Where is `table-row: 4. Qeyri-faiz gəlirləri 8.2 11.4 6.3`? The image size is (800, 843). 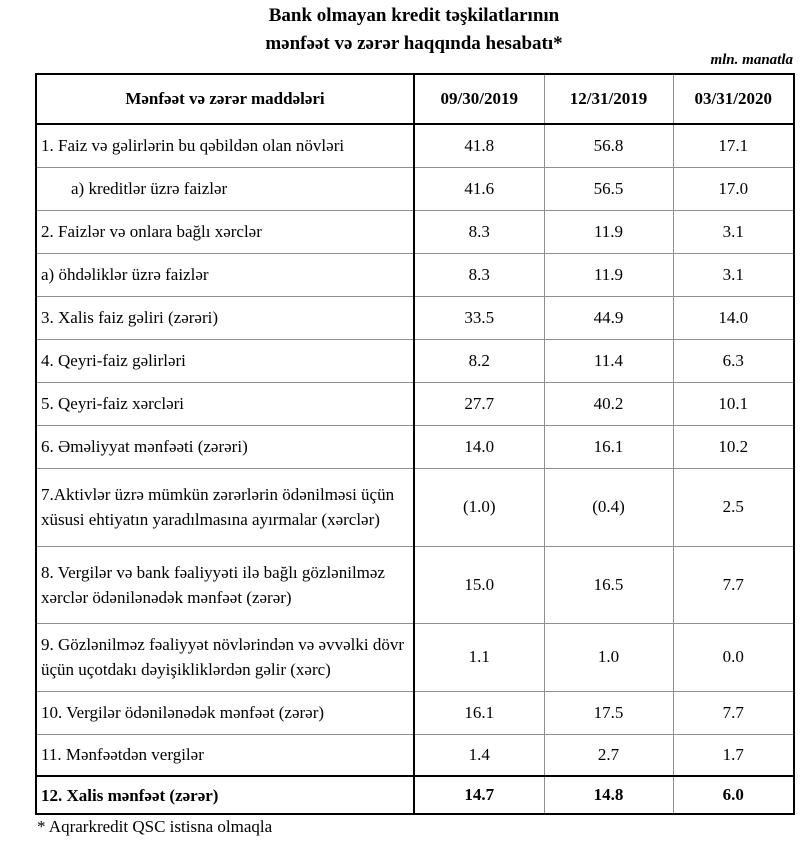 table-row: 4. Qeyri-faiz gəlirləri 8.2 11.4 6.3 is located at coordinates (415, 360).